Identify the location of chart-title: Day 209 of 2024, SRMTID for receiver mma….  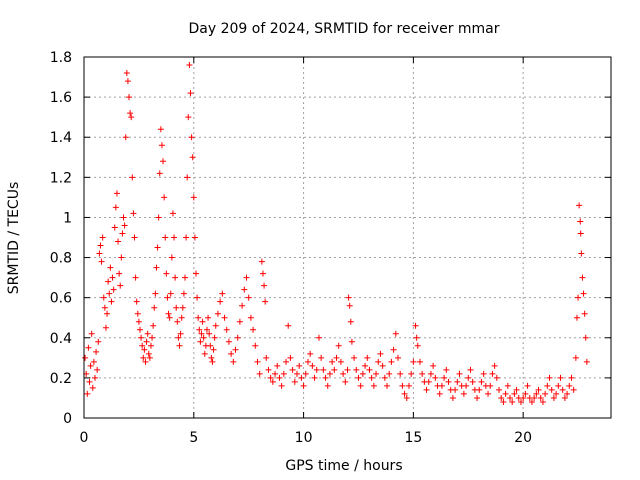
(343, 29).